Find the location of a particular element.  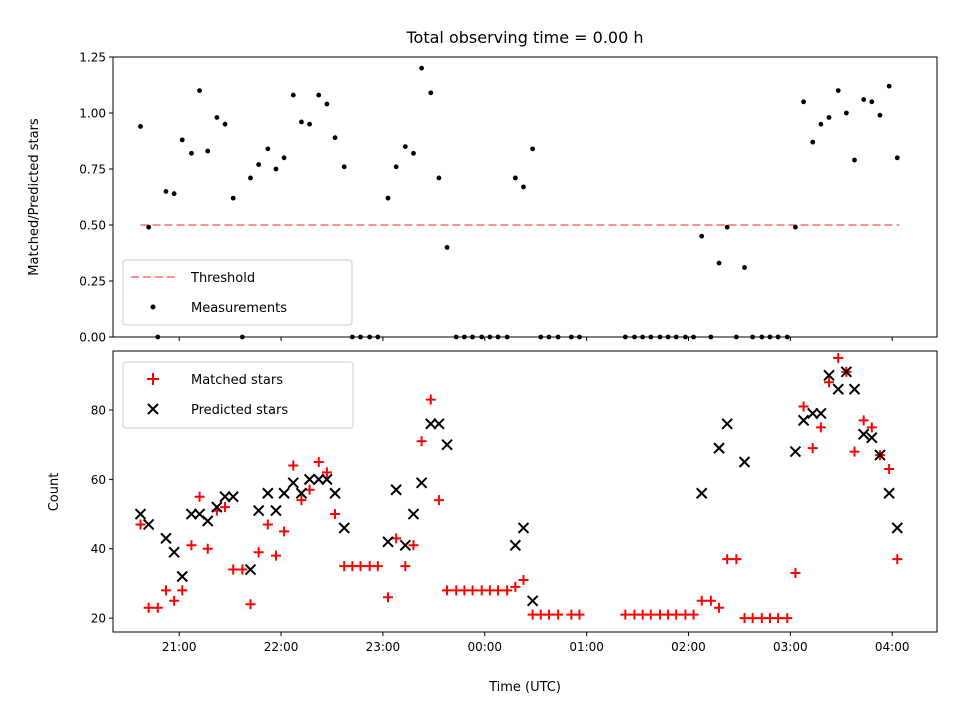

legend-predicted-swatch is located at coordinates (153, 409).